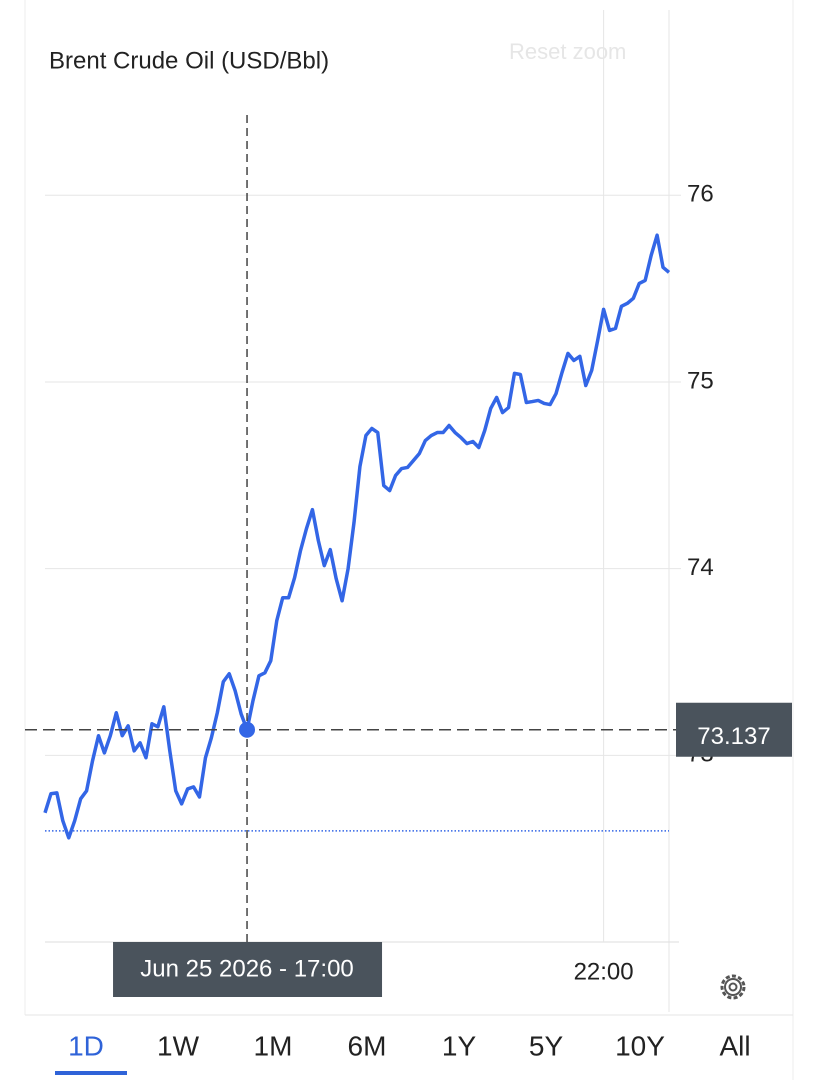 The height and width of the screenshot is (1080, 819). I want to click on settings-icon, so click(733, 987).